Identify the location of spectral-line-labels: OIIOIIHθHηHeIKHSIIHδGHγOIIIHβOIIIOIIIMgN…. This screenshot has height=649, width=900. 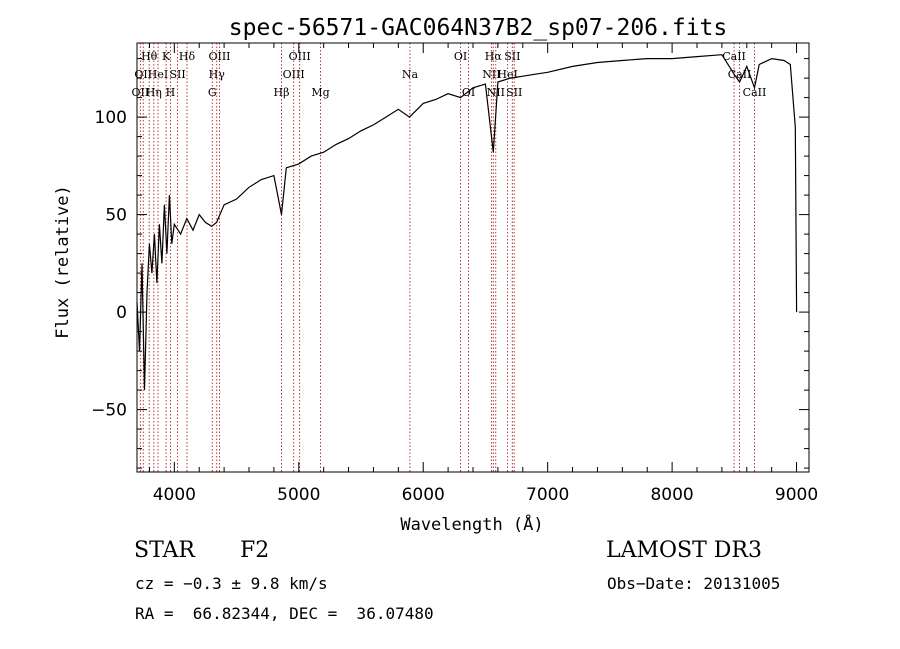
(449, 74).